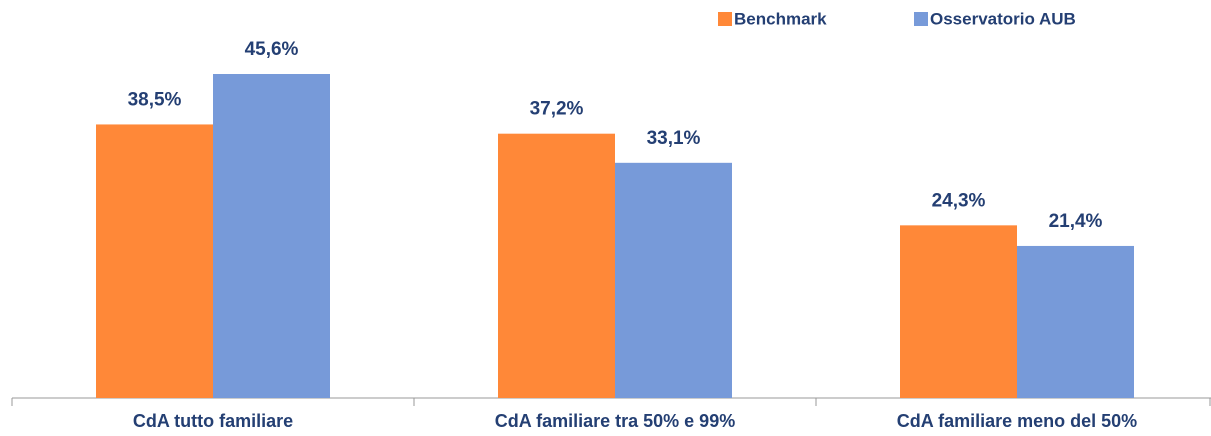  Describe the element at coordinates (959, 200) in the screenshot. I see `value-label: 24,3%` at that location.